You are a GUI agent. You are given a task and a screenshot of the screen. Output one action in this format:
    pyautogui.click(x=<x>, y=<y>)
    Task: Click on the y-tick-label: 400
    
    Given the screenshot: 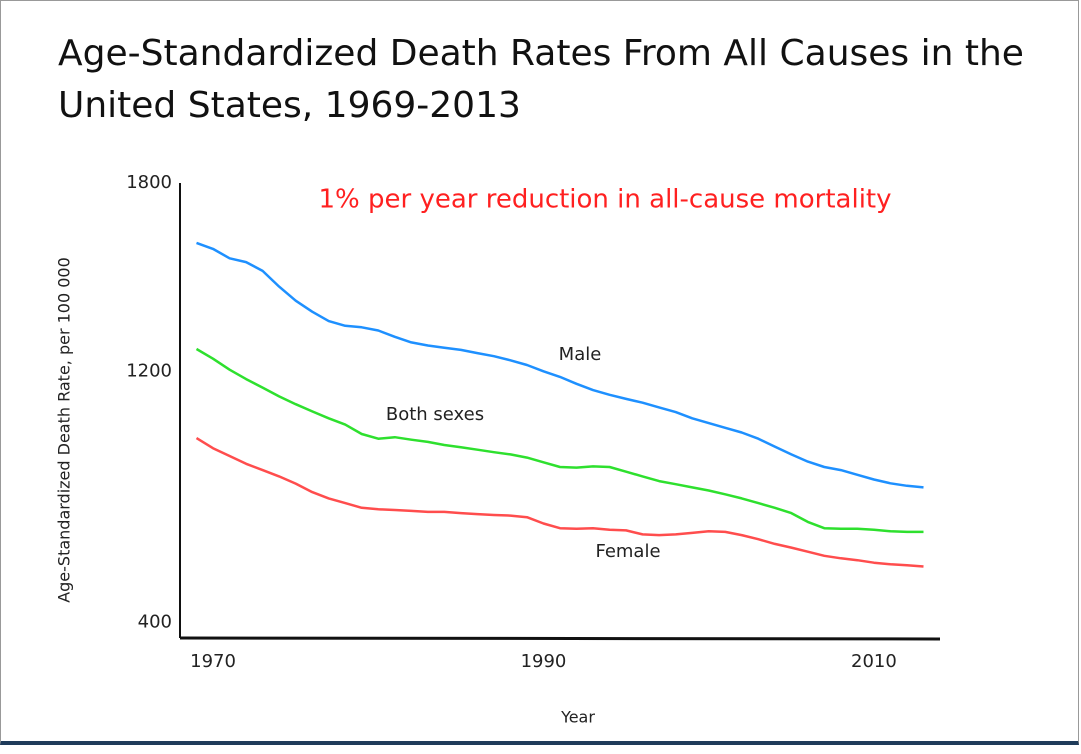 What is the action you would take?
    pyautogui.click(x=155, y=621)
    